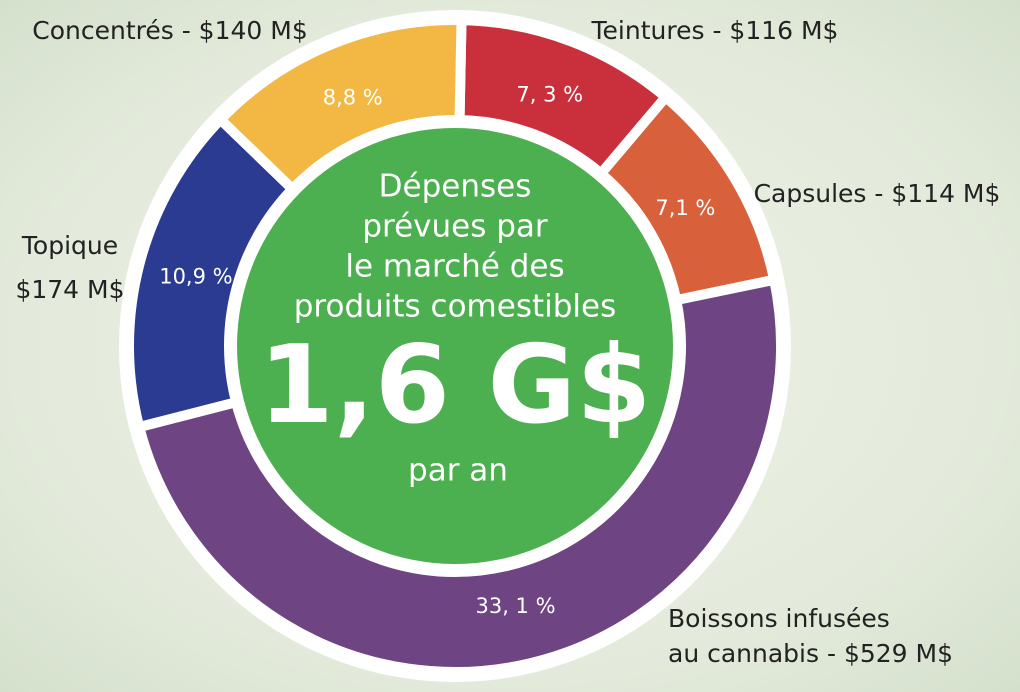 The width and height of the screenshot is (1020, 692). Describe the element at coordinates (353, 97) in the screenshot. I see `value-label: 8,8 %` at that location.